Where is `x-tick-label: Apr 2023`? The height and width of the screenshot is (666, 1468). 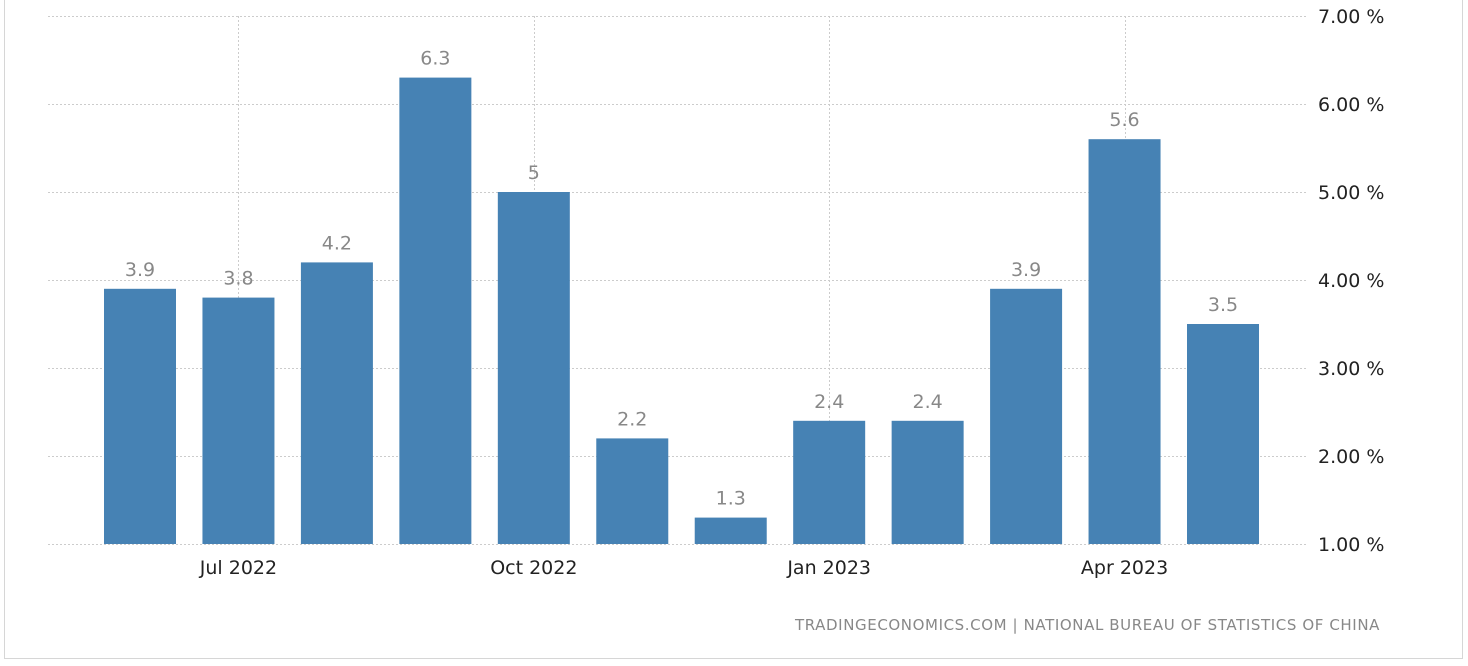
x-tick-label: Apr 2023 is located at coordinates (1124, 568).